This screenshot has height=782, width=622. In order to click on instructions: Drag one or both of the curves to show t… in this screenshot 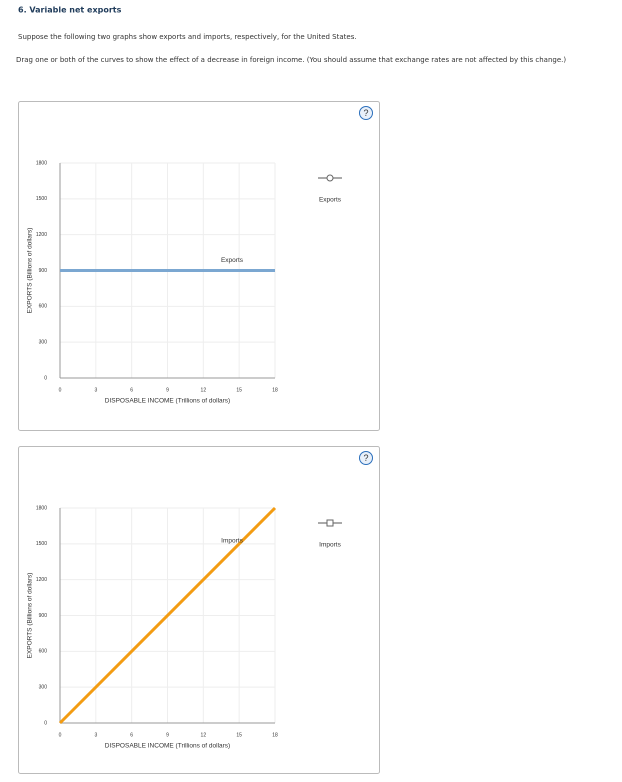, I will do `click(291, 60)`.